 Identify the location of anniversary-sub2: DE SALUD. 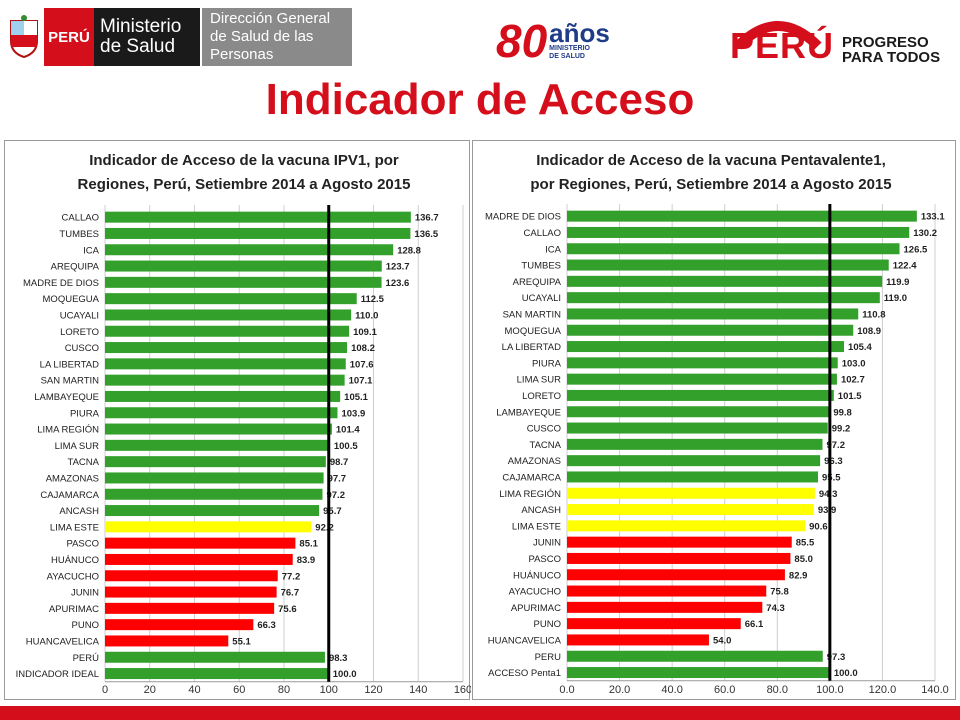
(567, 56).